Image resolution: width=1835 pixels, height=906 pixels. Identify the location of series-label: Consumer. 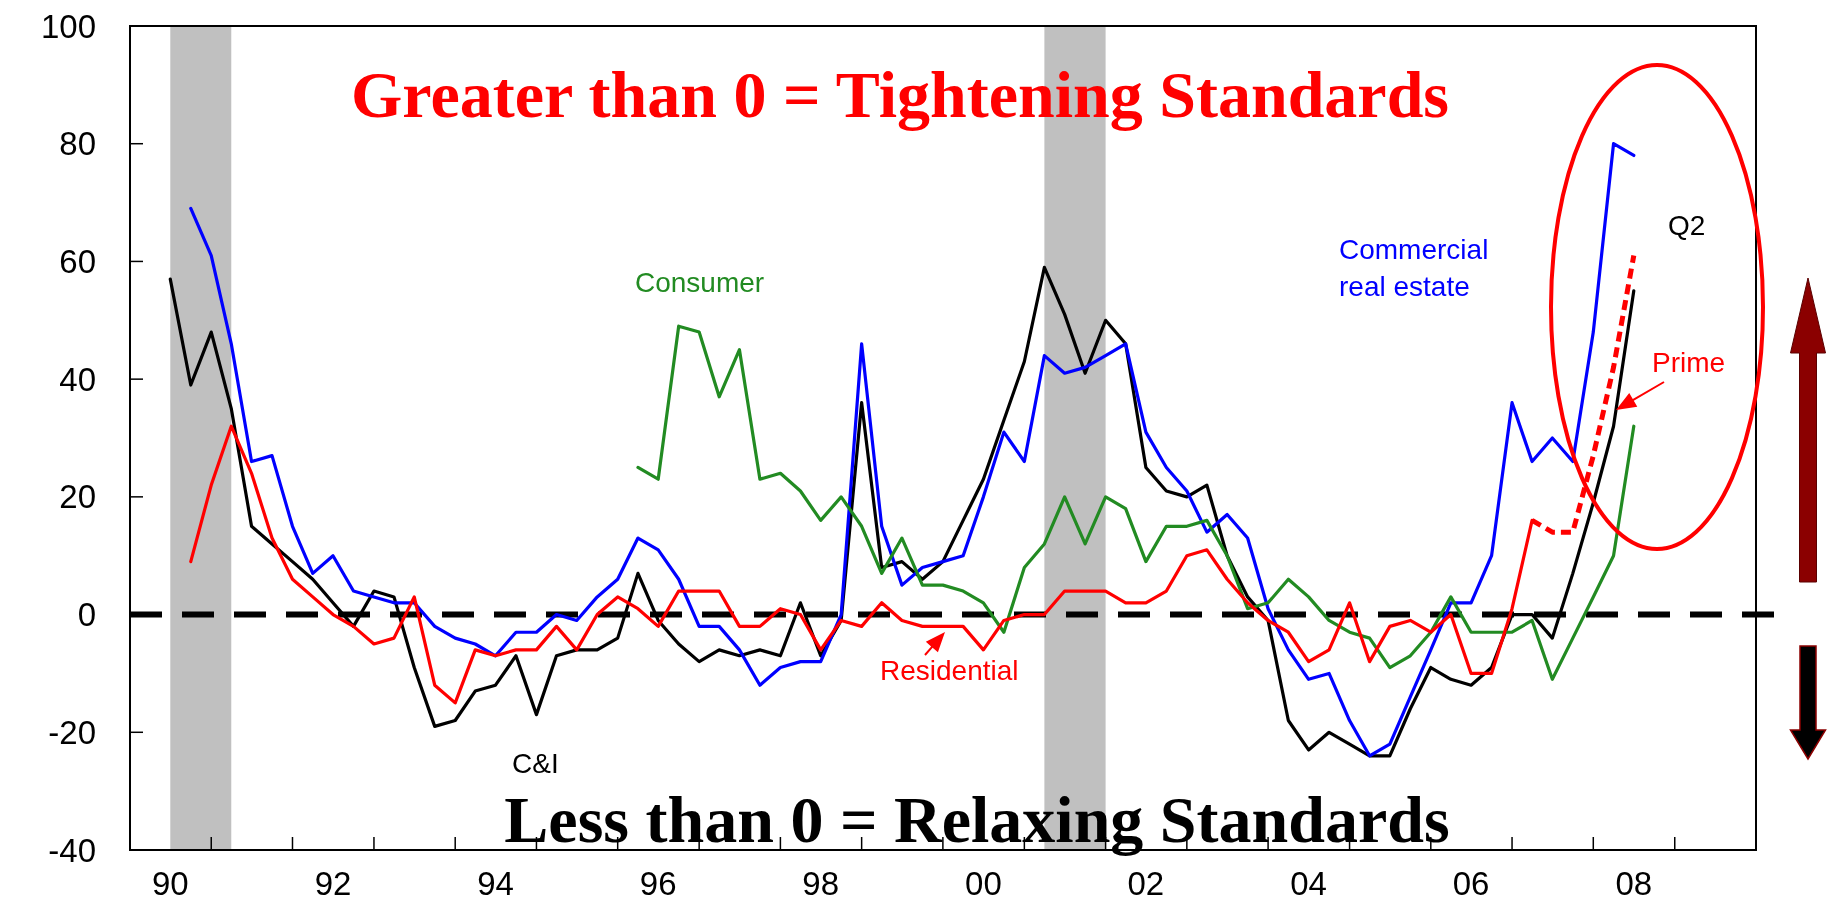
(700, 282).